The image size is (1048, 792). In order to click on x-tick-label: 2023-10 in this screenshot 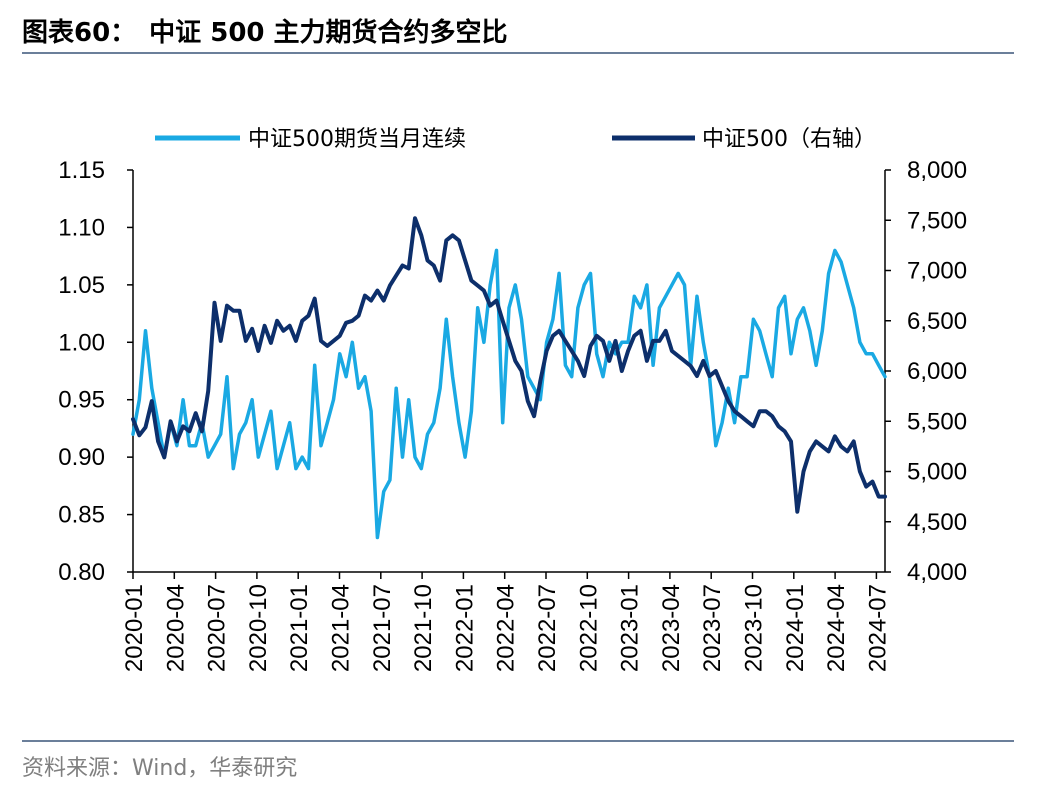, I will do `click(754, 628)`.